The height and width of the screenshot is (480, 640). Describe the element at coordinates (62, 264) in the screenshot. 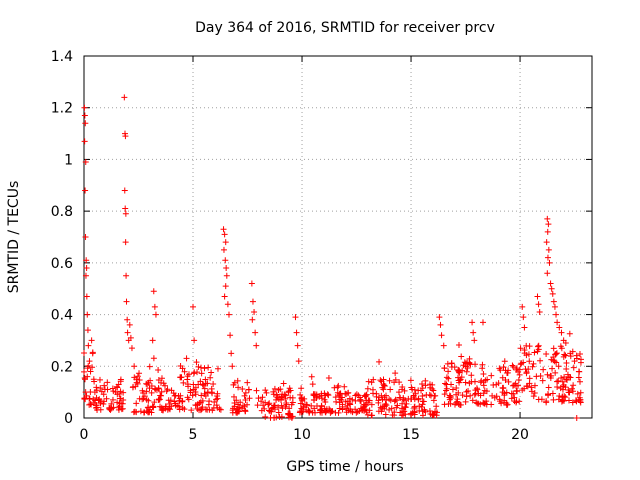

I see `y-tick-label: 0.6` at that location.